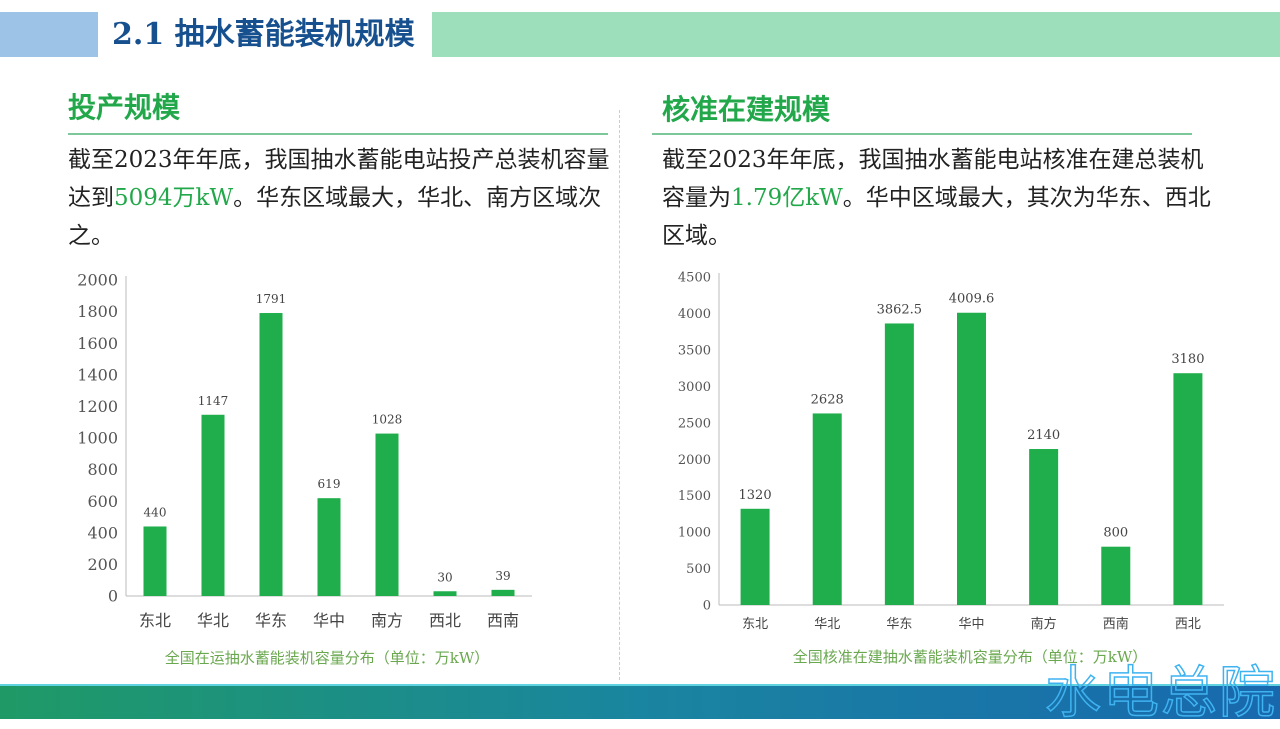 Image resolution: width=1280 pixels, height=729 pixels. What do you see at coordinates (787, 198) in the screenshot?
I see `desc-highlight: 1.79亿kW` at bounding box center [787, 198].